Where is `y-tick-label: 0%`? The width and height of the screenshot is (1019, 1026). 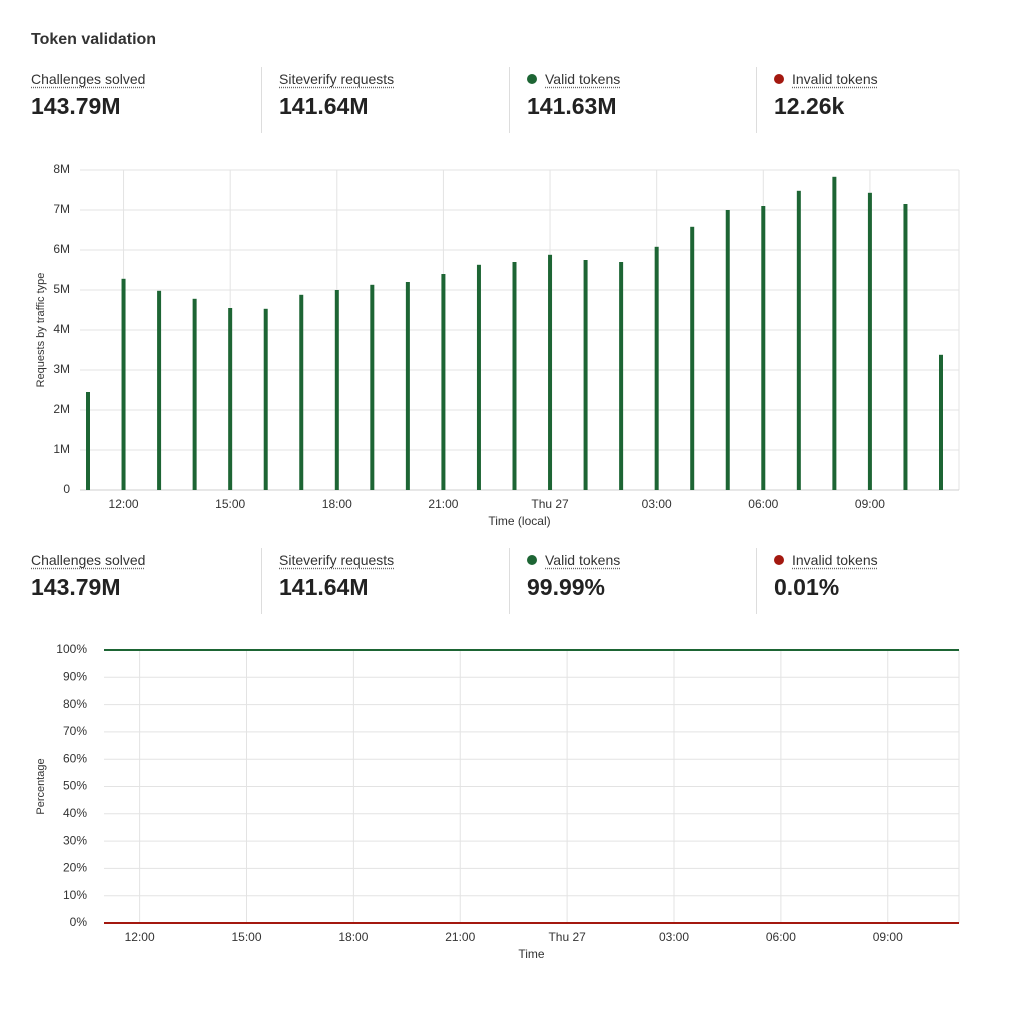 y-tick-label: 0% is located at coordinates (79, 922).